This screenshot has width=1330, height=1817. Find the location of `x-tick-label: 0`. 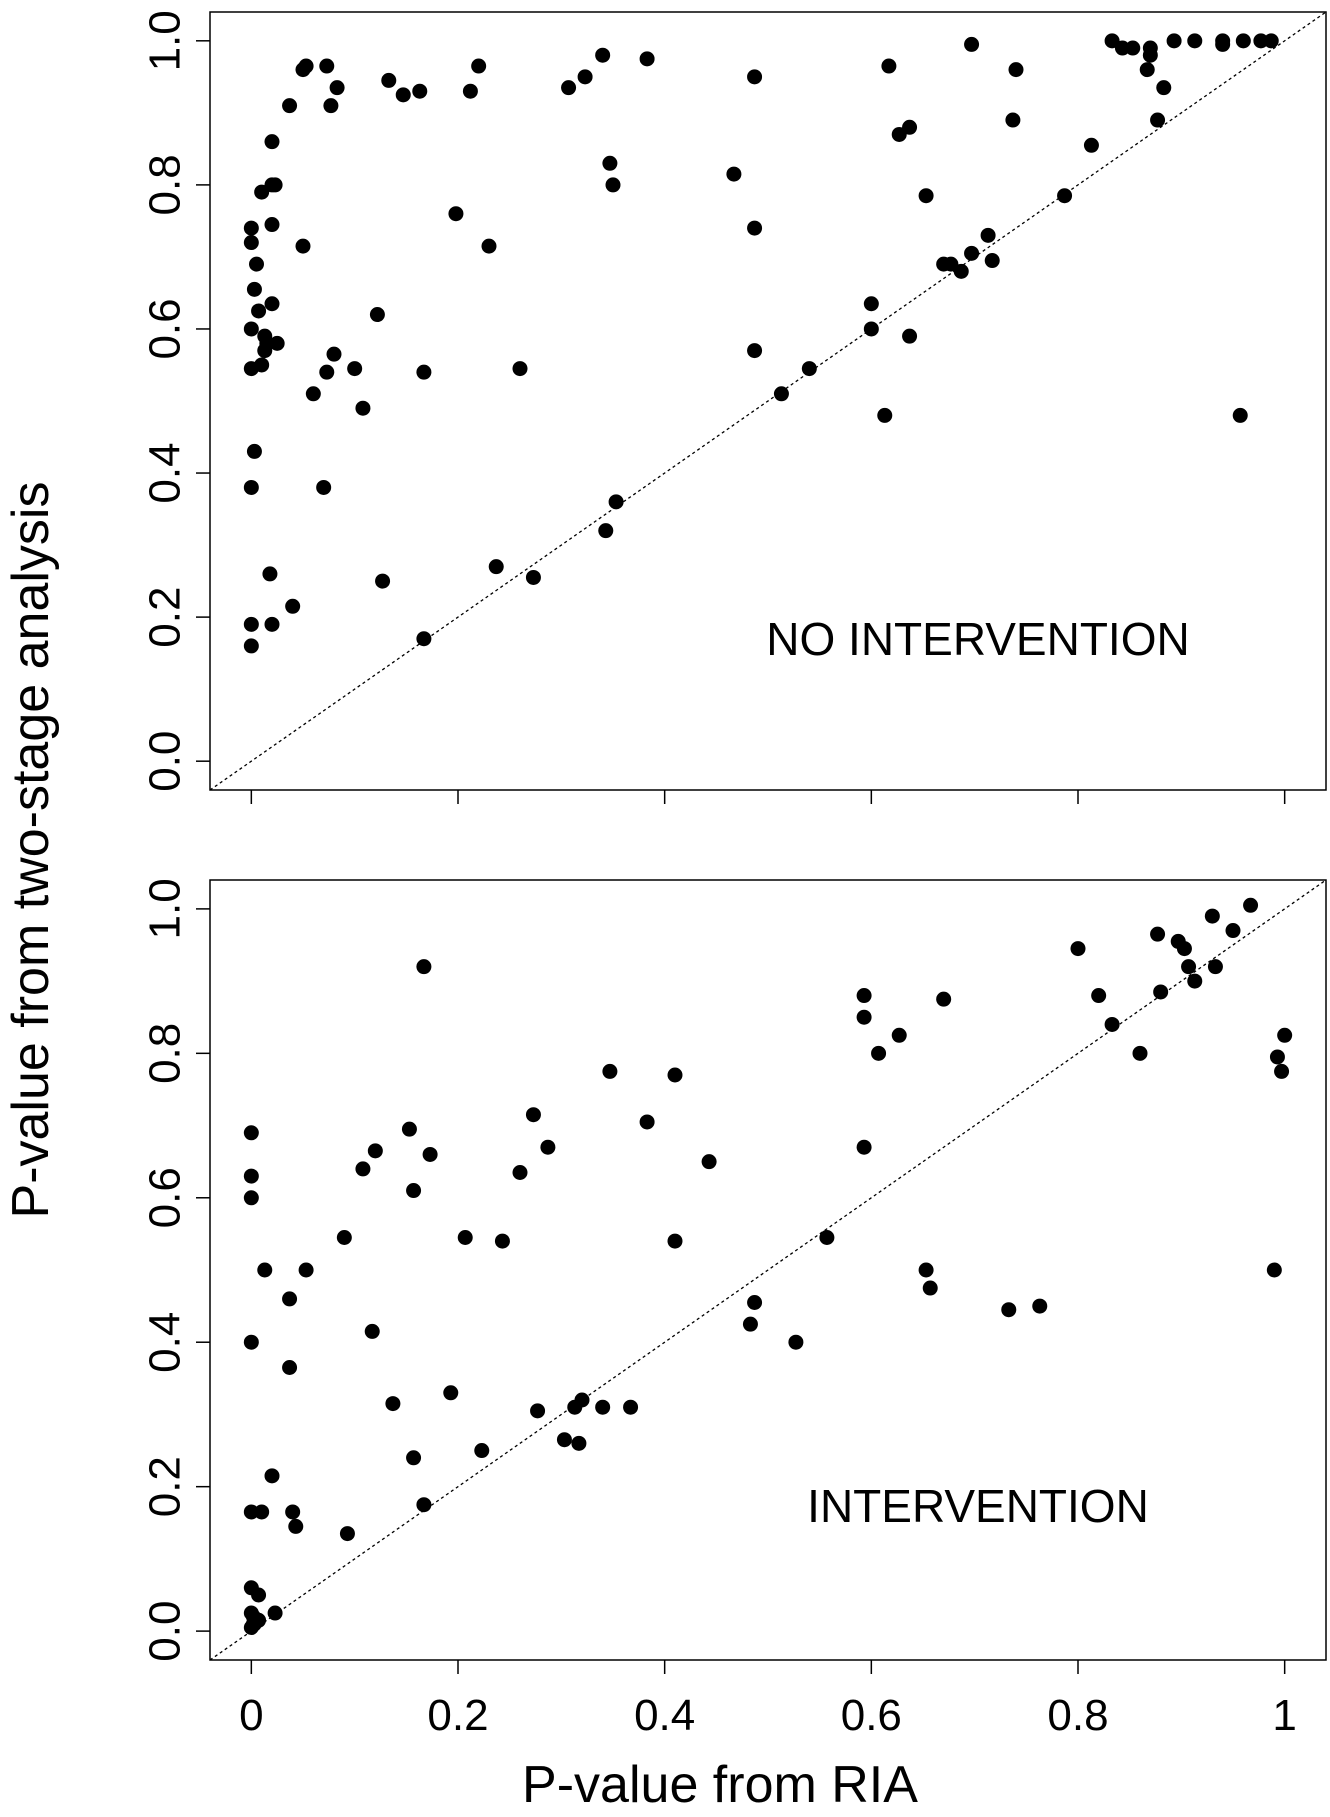

x-tick-label: 0 is located at coordinates (251, 1715).